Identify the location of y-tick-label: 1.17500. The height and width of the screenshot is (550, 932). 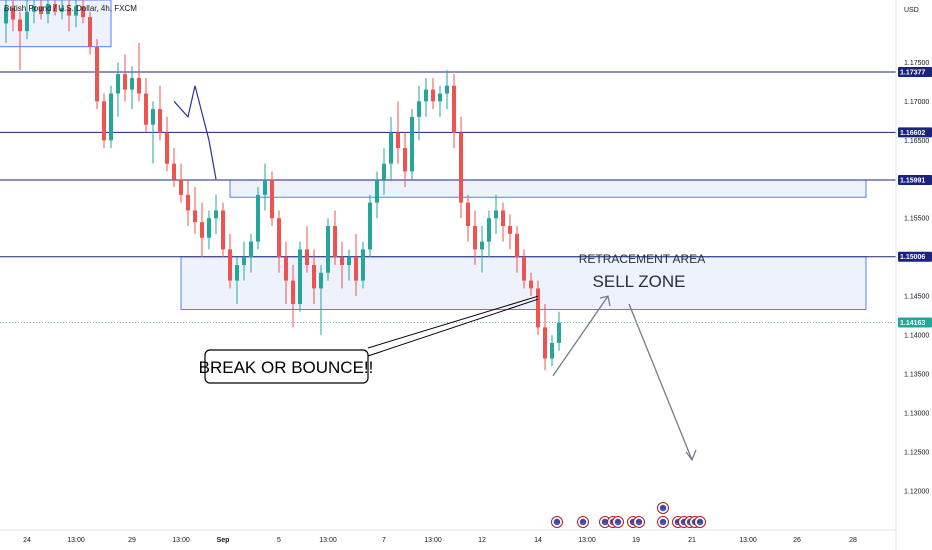
(916, 63).